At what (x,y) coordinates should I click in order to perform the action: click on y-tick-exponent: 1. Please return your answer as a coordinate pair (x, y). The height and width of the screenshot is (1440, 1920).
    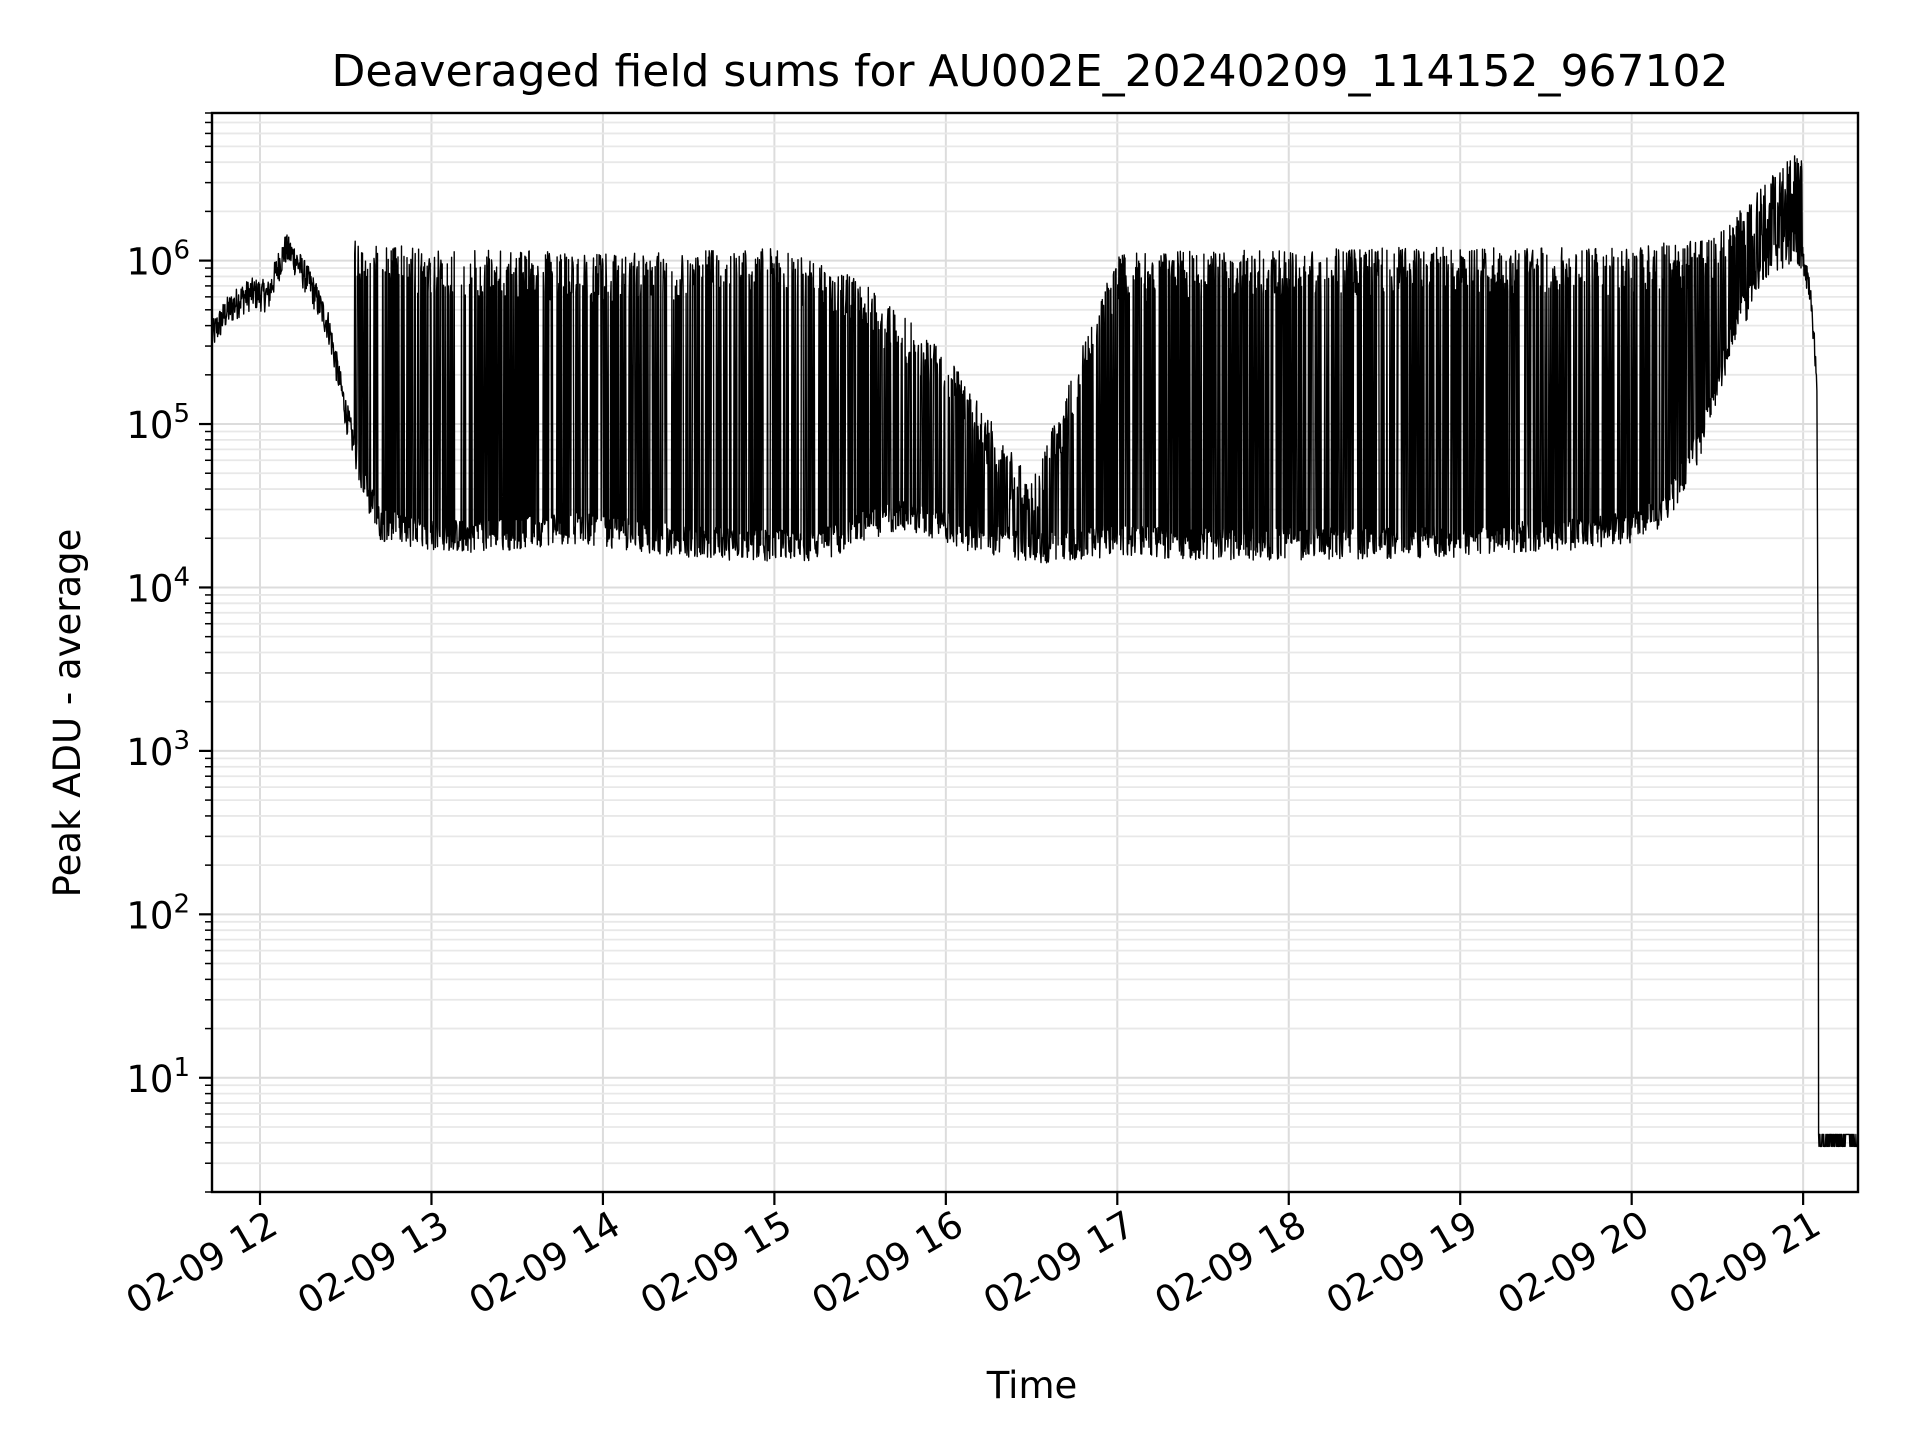
    Looking at the image, I should click on (181, 1068).